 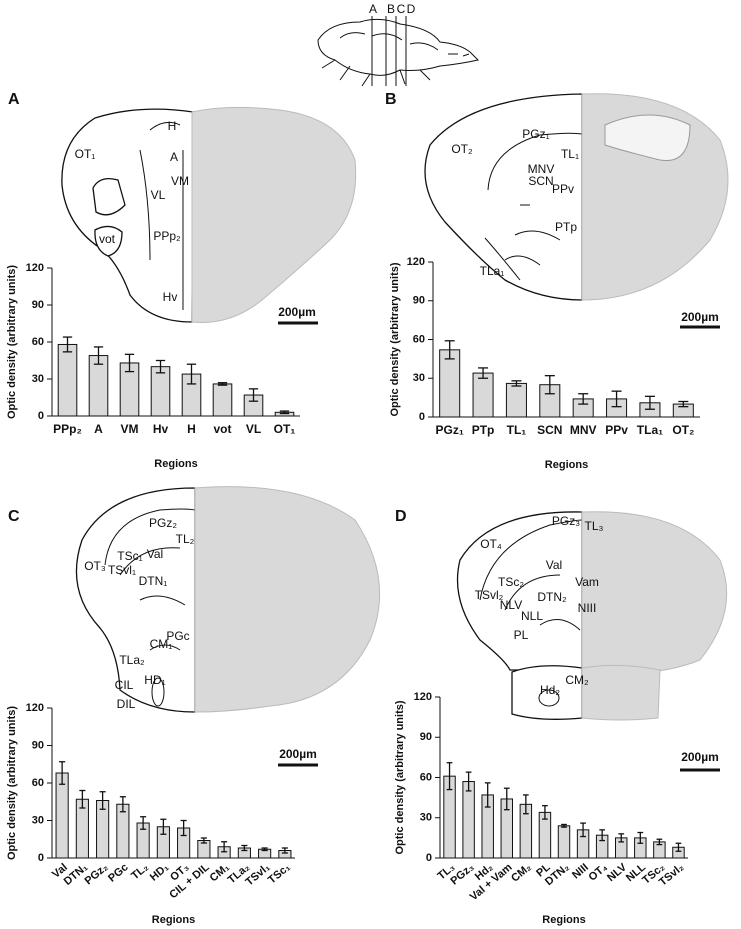 I want to click on region-label: TL₁, so click(x=570, y=154).